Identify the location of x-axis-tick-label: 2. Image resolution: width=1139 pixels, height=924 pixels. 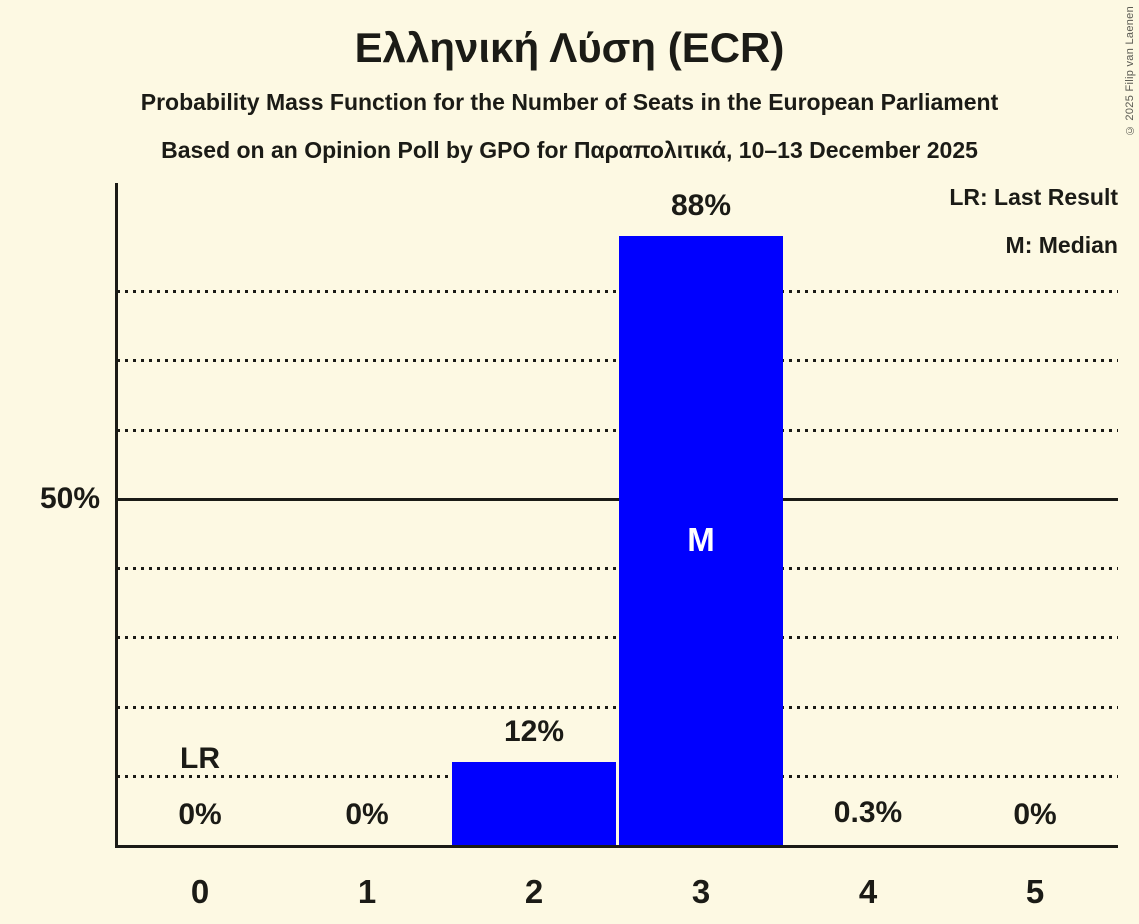
(534, 891).